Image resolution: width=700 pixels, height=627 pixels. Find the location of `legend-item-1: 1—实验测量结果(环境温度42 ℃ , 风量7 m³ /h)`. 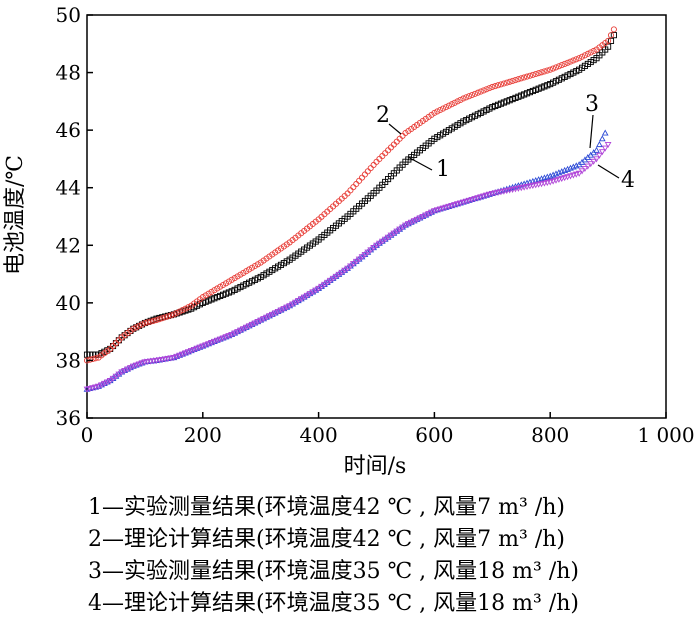

legend-item-1: 1—实验测量结果(环境温度42 ℃ , 风量7 m³ /h) is located at coordinates (326, 507).